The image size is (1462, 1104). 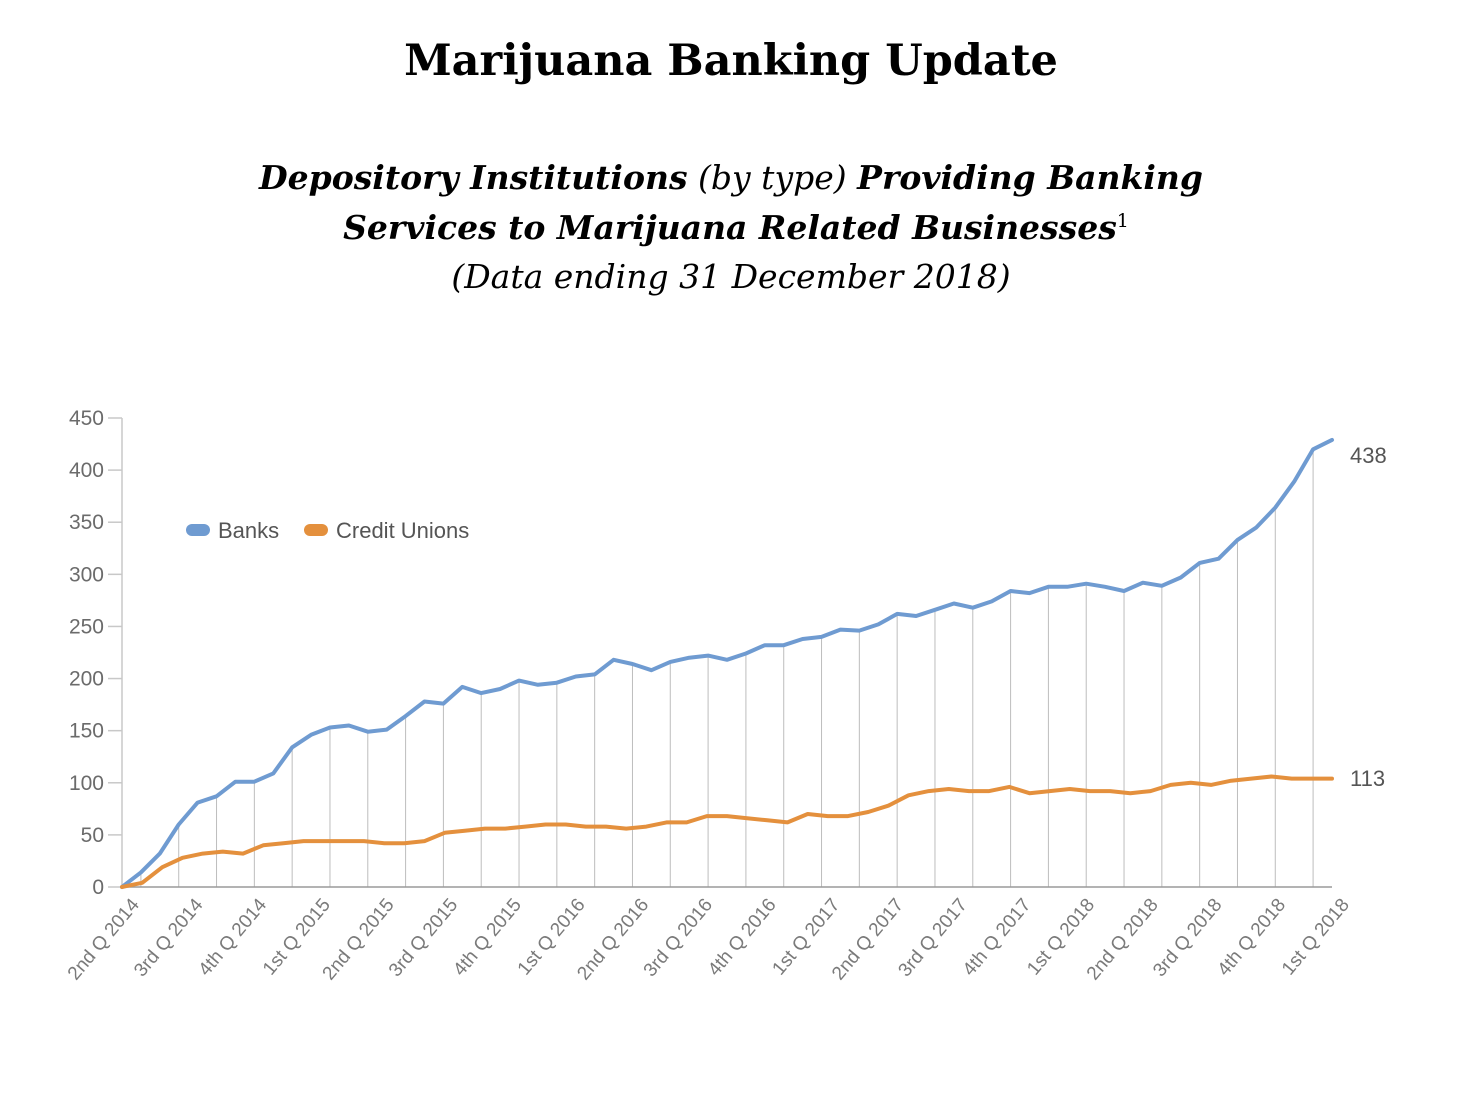 What do you see at coordinates (731, 276) in the screenshot?
I see `chart-subtitle-line-3: (Data ending 31 December 2018)` at bounding box center [731, 276].